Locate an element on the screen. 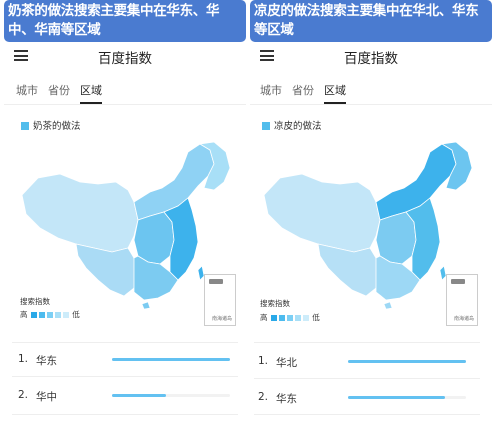  ranking-row: 1. 华东 is located at coordinates (133, 360).